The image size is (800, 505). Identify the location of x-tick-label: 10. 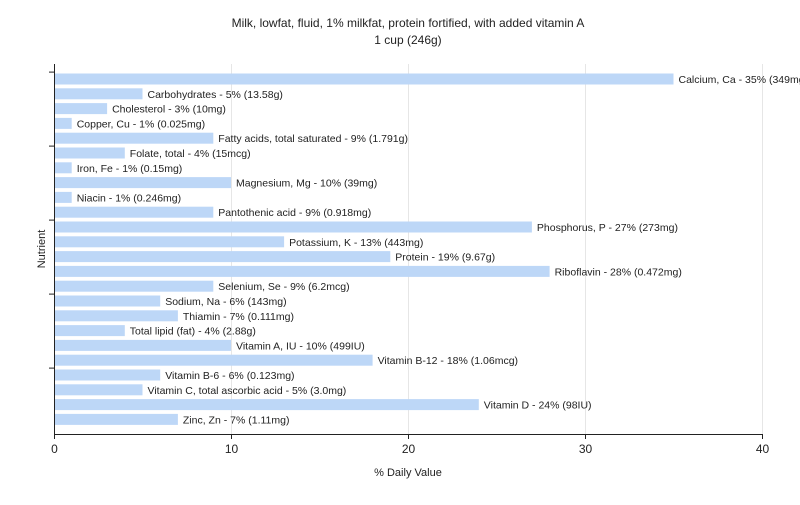
(232, 449).